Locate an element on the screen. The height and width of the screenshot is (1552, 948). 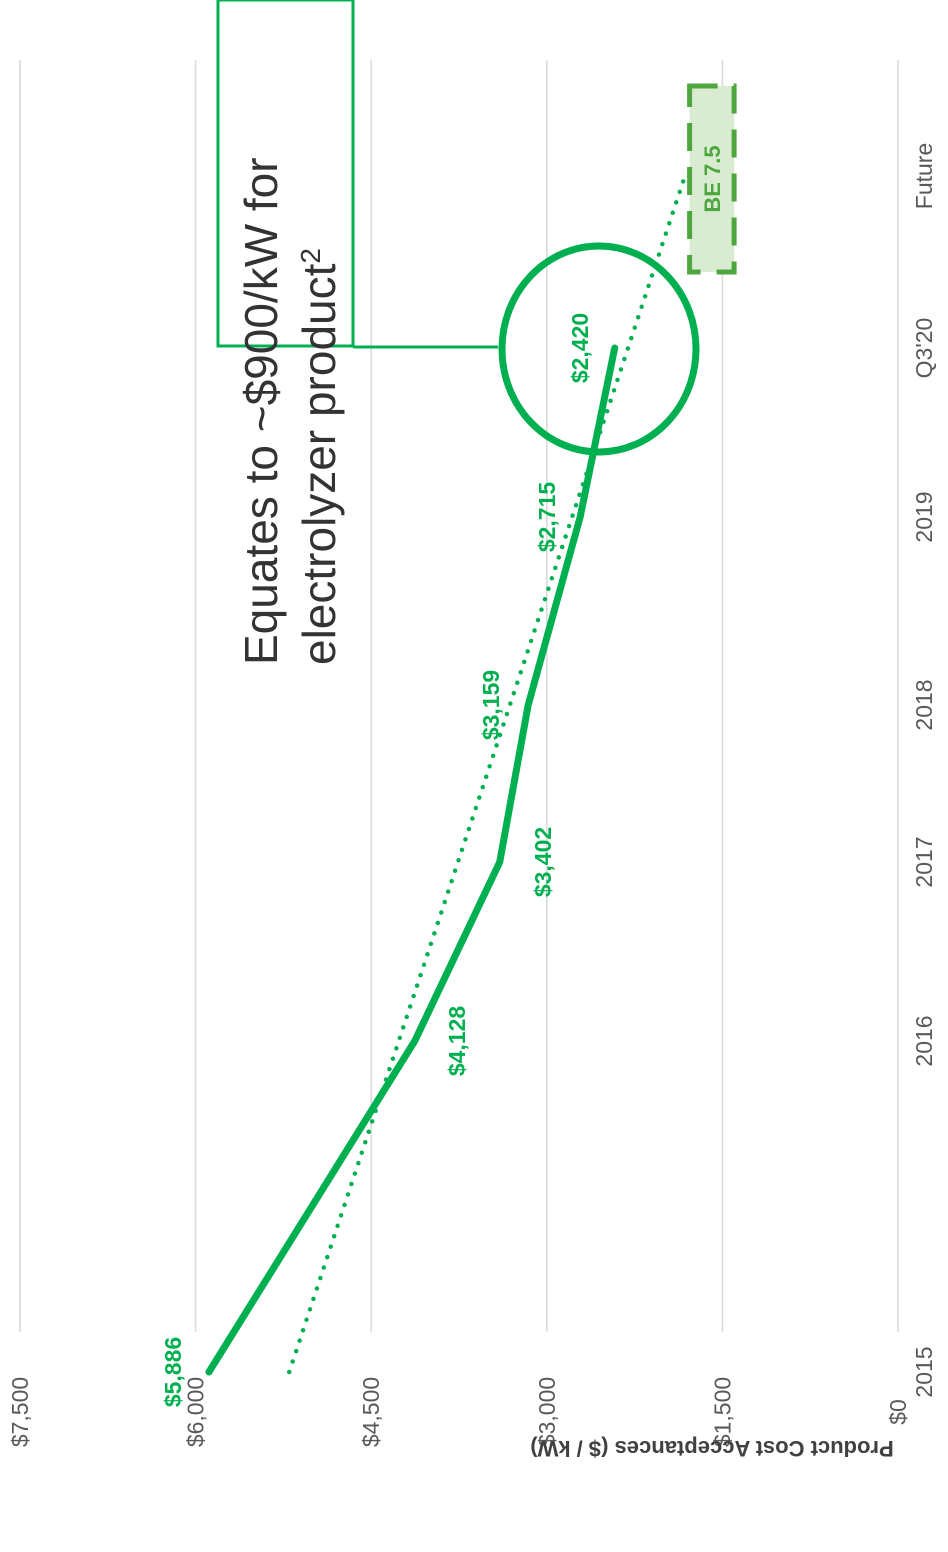
data-label: $4,128 is located at coordinates (457, 1041).